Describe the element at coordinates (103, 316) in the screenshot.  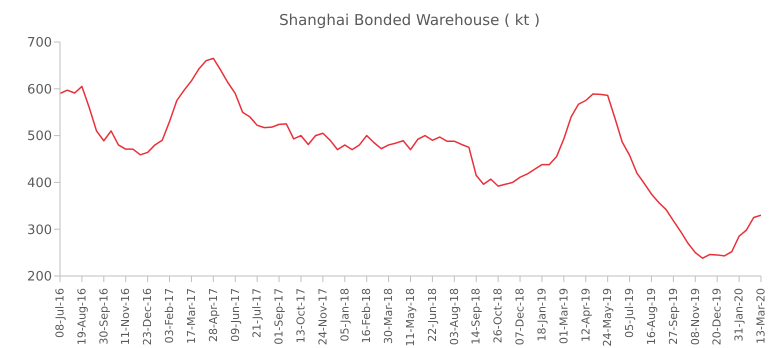
I see `x-tick-label: 30-Sep-16` at that location.